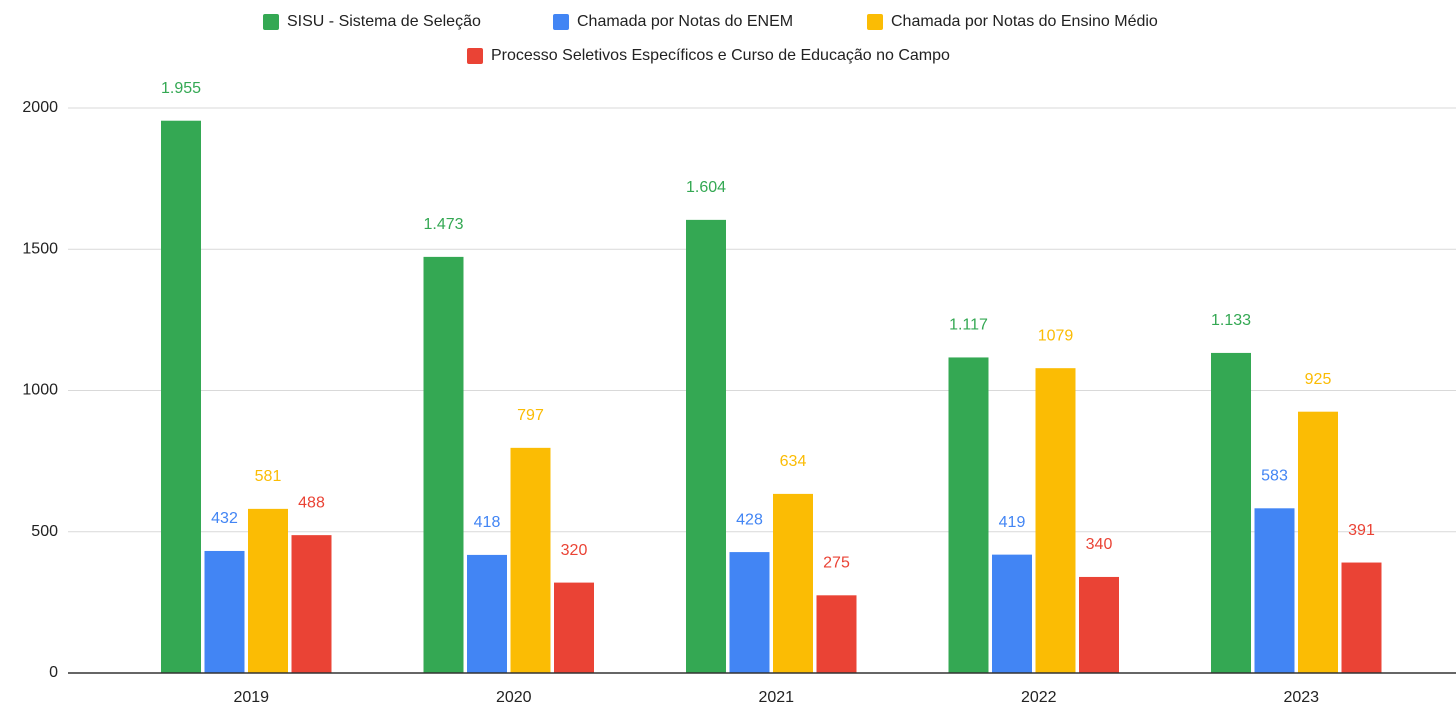  I want to click on data-label: 1.473, so click(443, 224).